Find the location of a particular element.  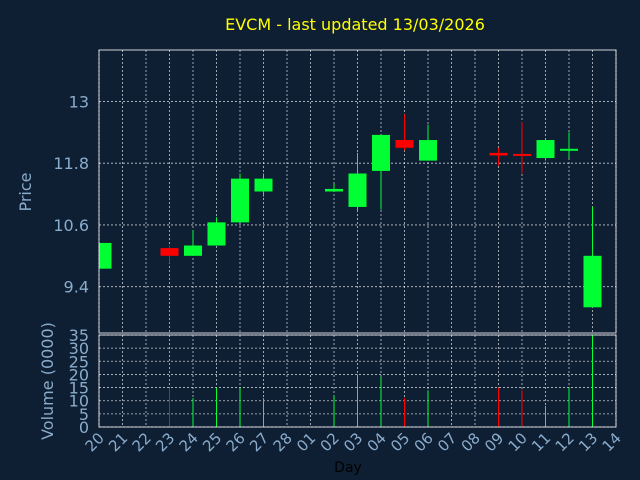

volume-tick-label: 10 is located at coordinates (79, 401).